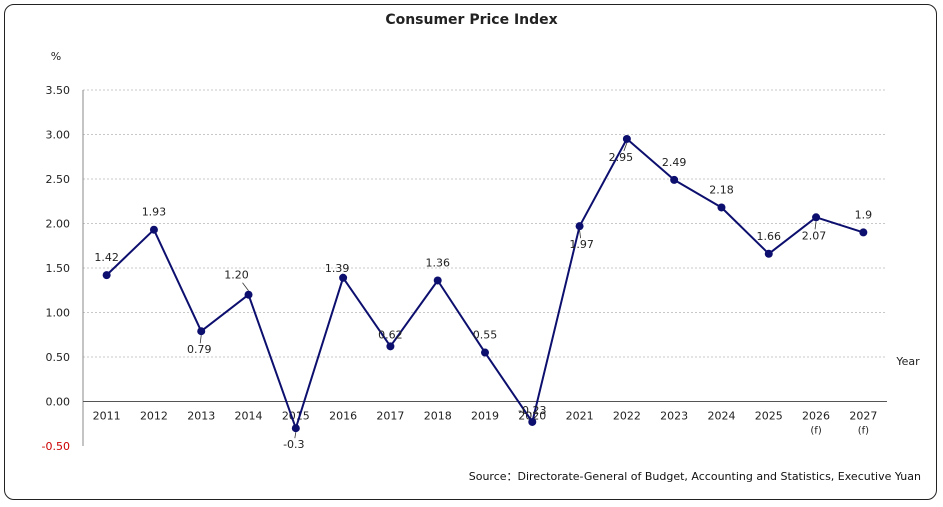  What do you see at coordinates (154, 212) in the screenshot?
I see `data-label: 1.93` at bounding box center [154, 212].